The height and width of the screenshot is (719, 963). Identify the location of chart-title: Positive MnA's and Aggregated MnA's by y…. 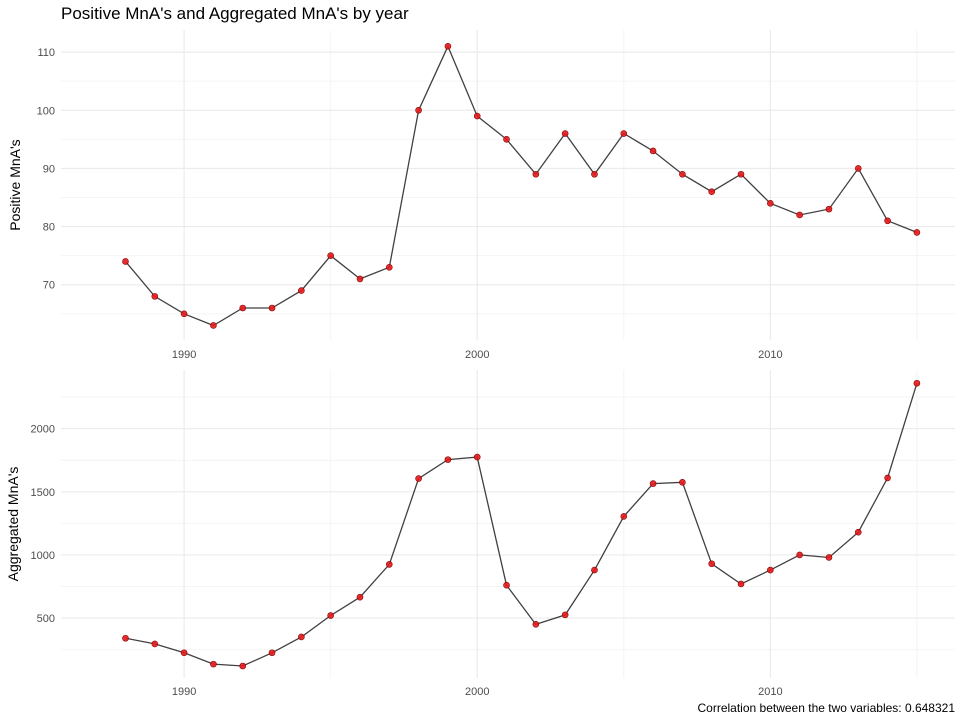
(235, 13).